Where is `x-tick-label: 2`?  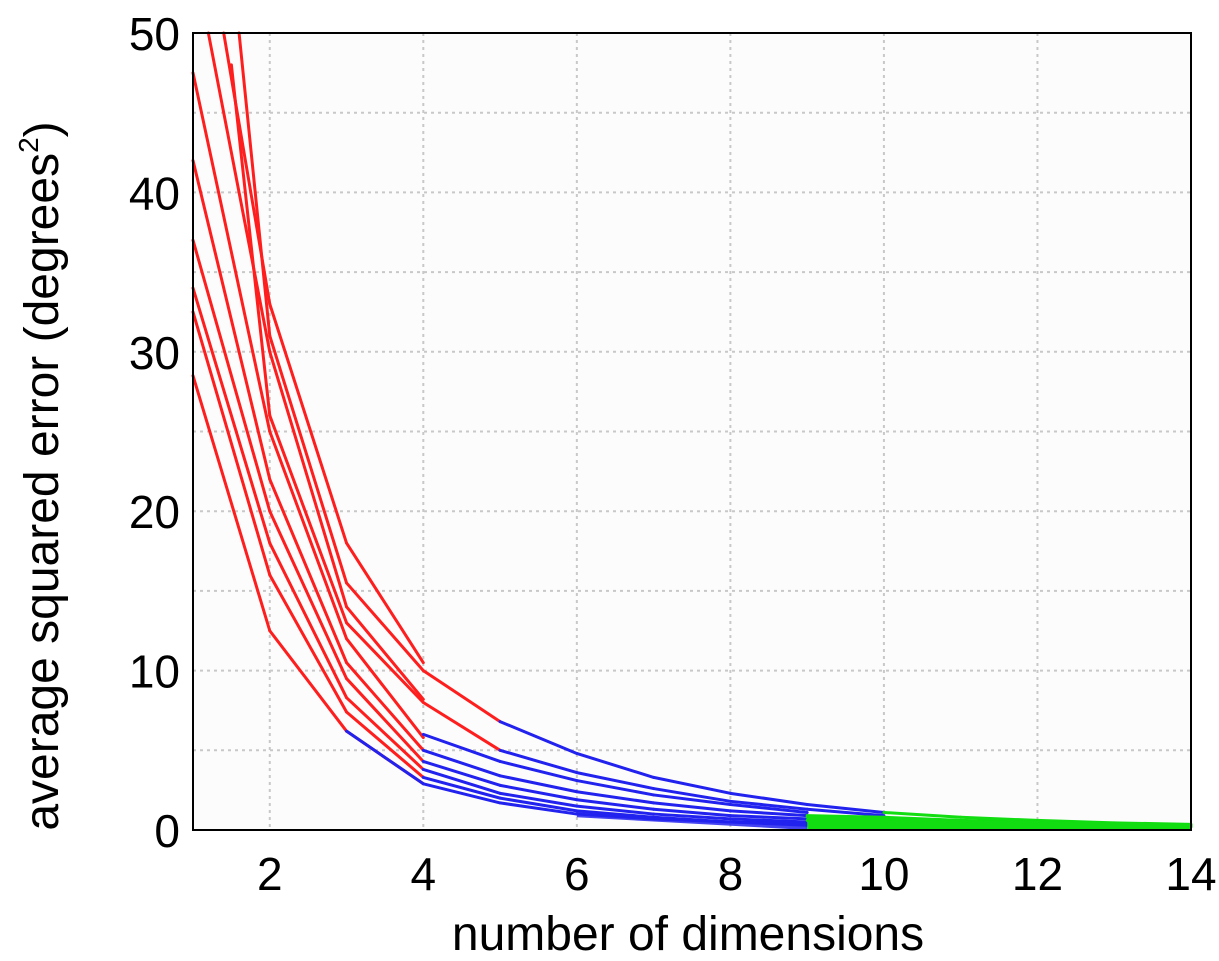 x-tick-label: 2 is located at coordinates (270, 874).